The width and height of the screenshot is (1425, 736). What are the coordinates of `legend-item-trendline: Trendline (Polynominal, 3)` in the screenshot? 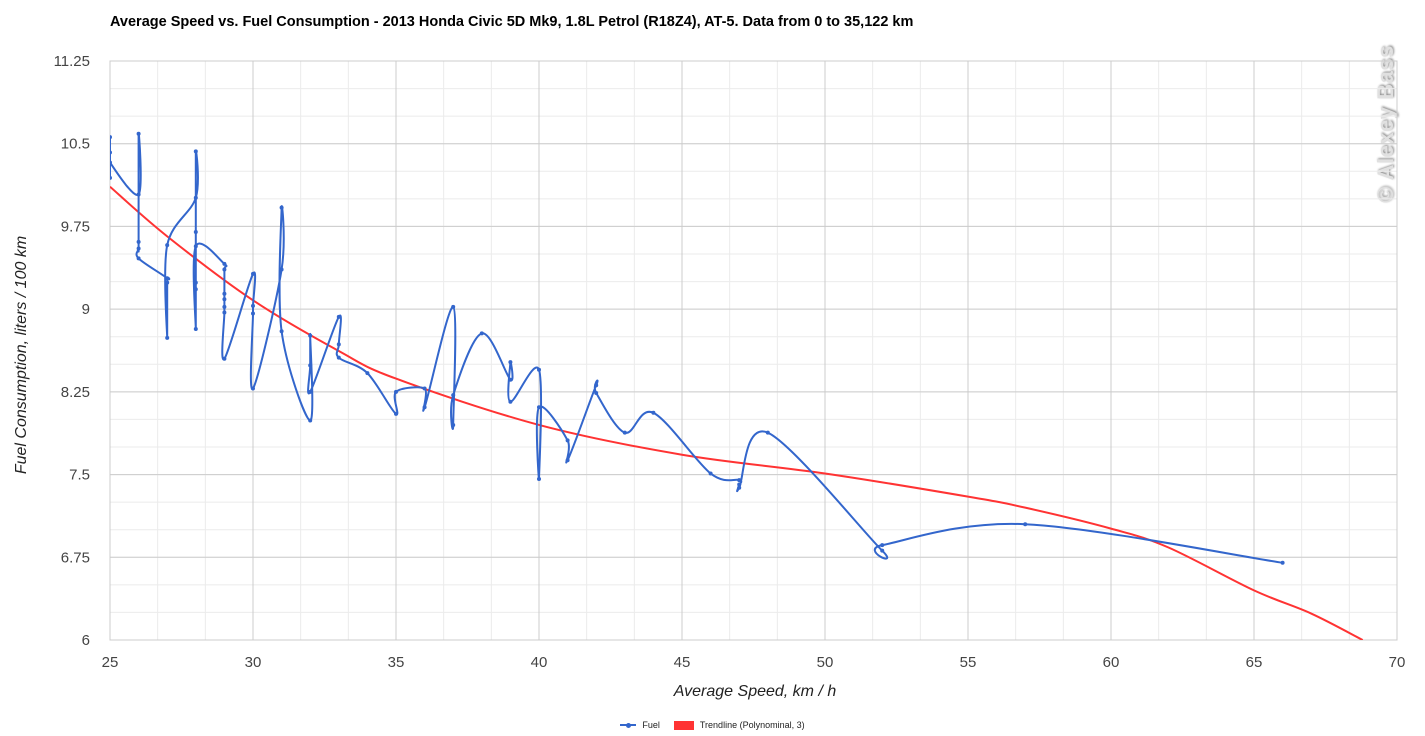 It's located at (739, 725).